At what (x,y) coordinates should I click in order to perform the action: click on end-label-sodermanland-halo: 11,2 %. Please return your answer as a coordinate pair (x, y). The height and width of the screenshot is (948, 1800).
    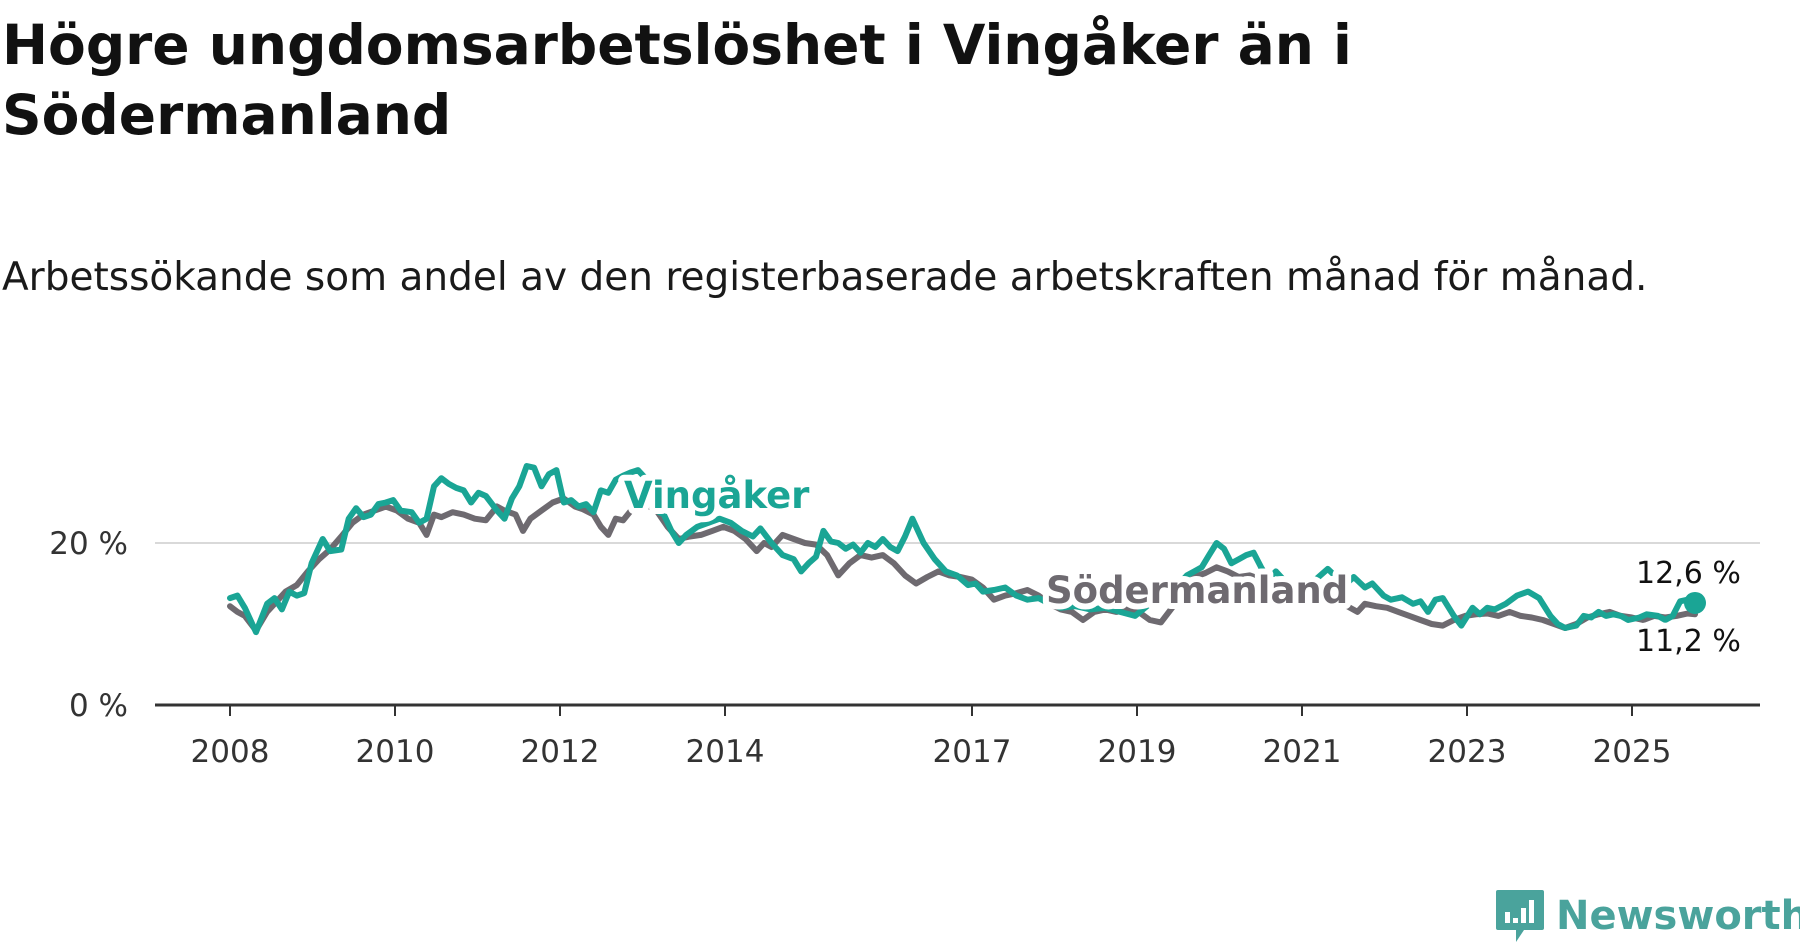
    Looking at the image, I should click on (1688, 641).